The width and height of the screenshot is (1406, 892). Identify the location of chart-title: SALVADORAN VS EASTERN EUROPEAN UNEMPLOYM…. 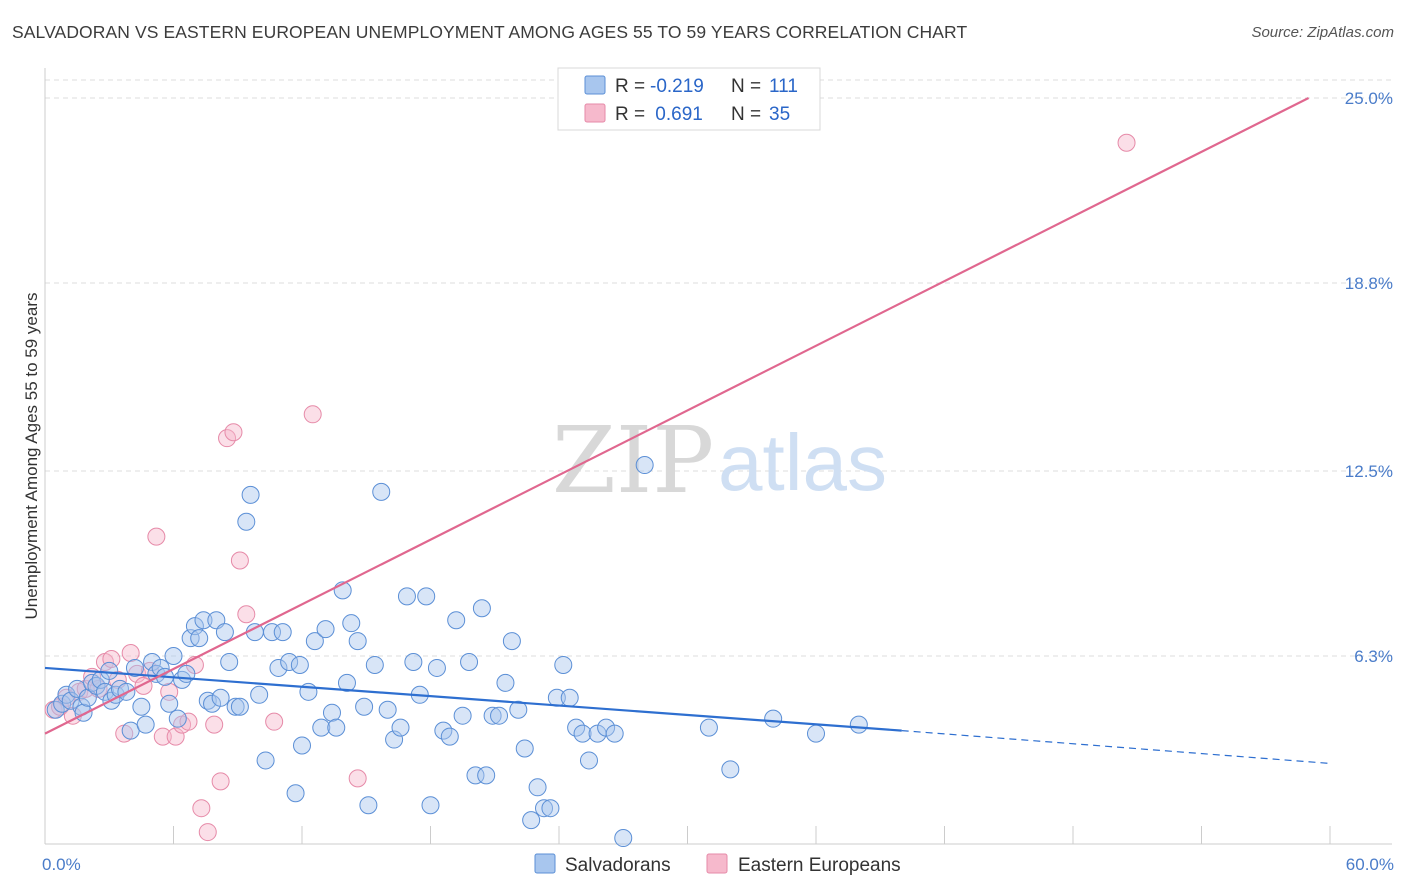
(490, 32).